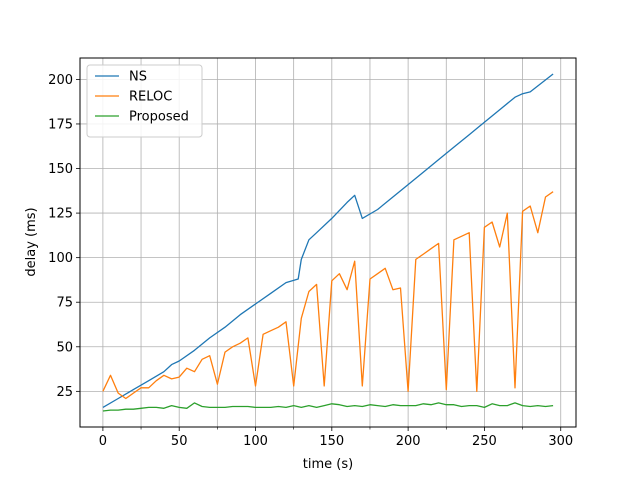  I want to click on x-axis-label: time (s), so click(328, 464).